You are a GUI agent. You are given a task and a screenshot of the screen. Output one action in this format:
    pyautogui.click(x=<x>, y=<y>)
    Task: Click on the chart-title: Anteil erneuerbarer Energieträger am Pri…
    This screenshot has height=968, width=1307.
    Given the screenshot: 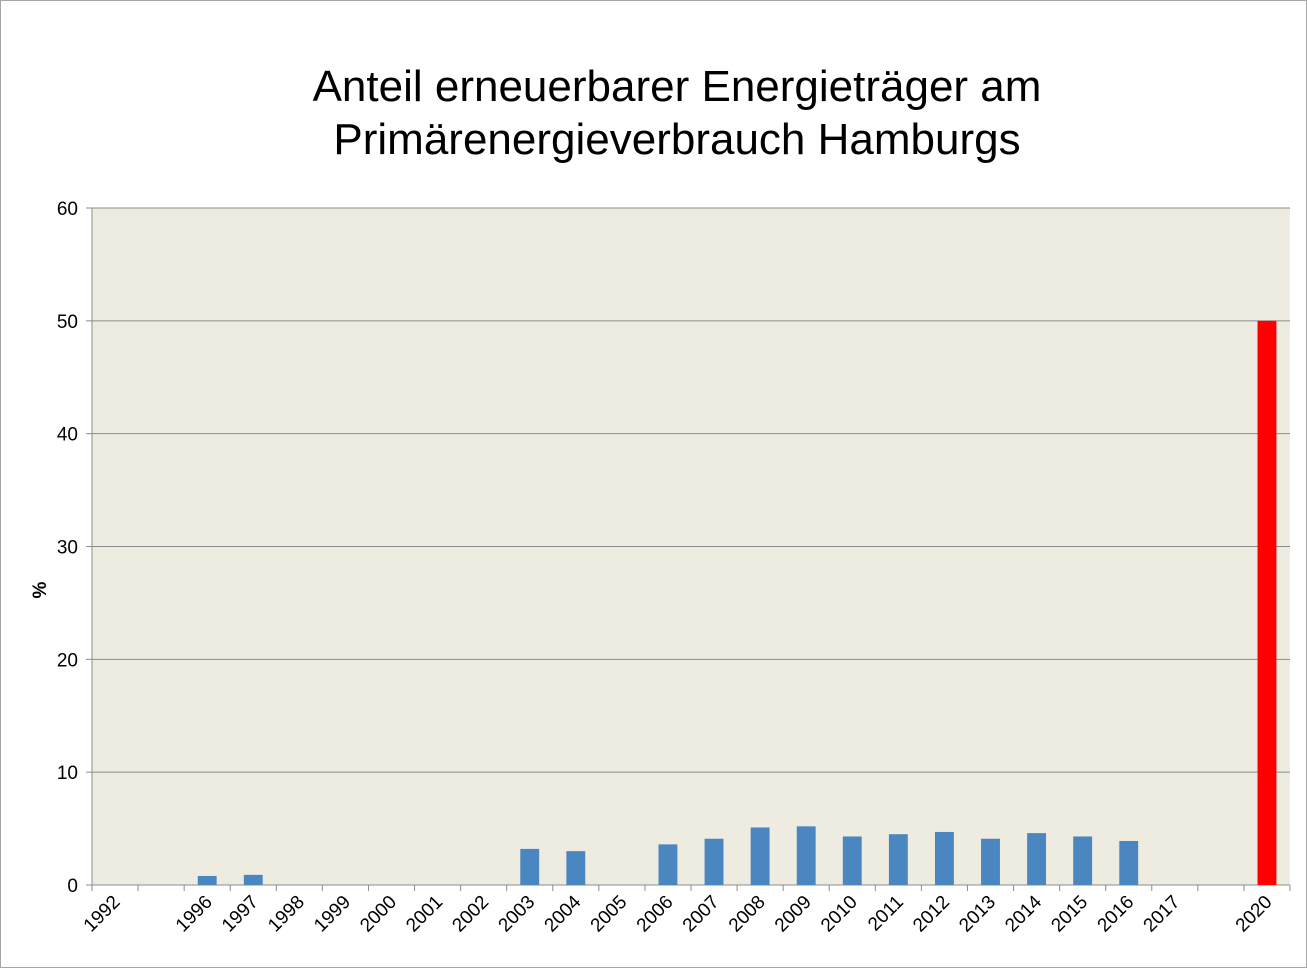 What is the action you would take?
    pyautogui.click(x=677, y=113)
    